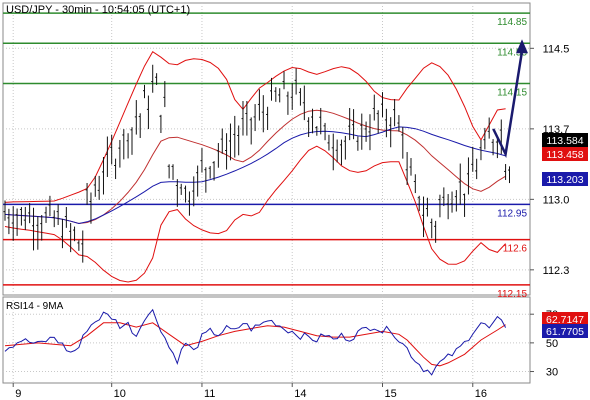 This screenshot has width=590, height=400. Describe the element at coordinates (556, 271) in the screenshot. I see `price-tick-label: 112.3` at that location.